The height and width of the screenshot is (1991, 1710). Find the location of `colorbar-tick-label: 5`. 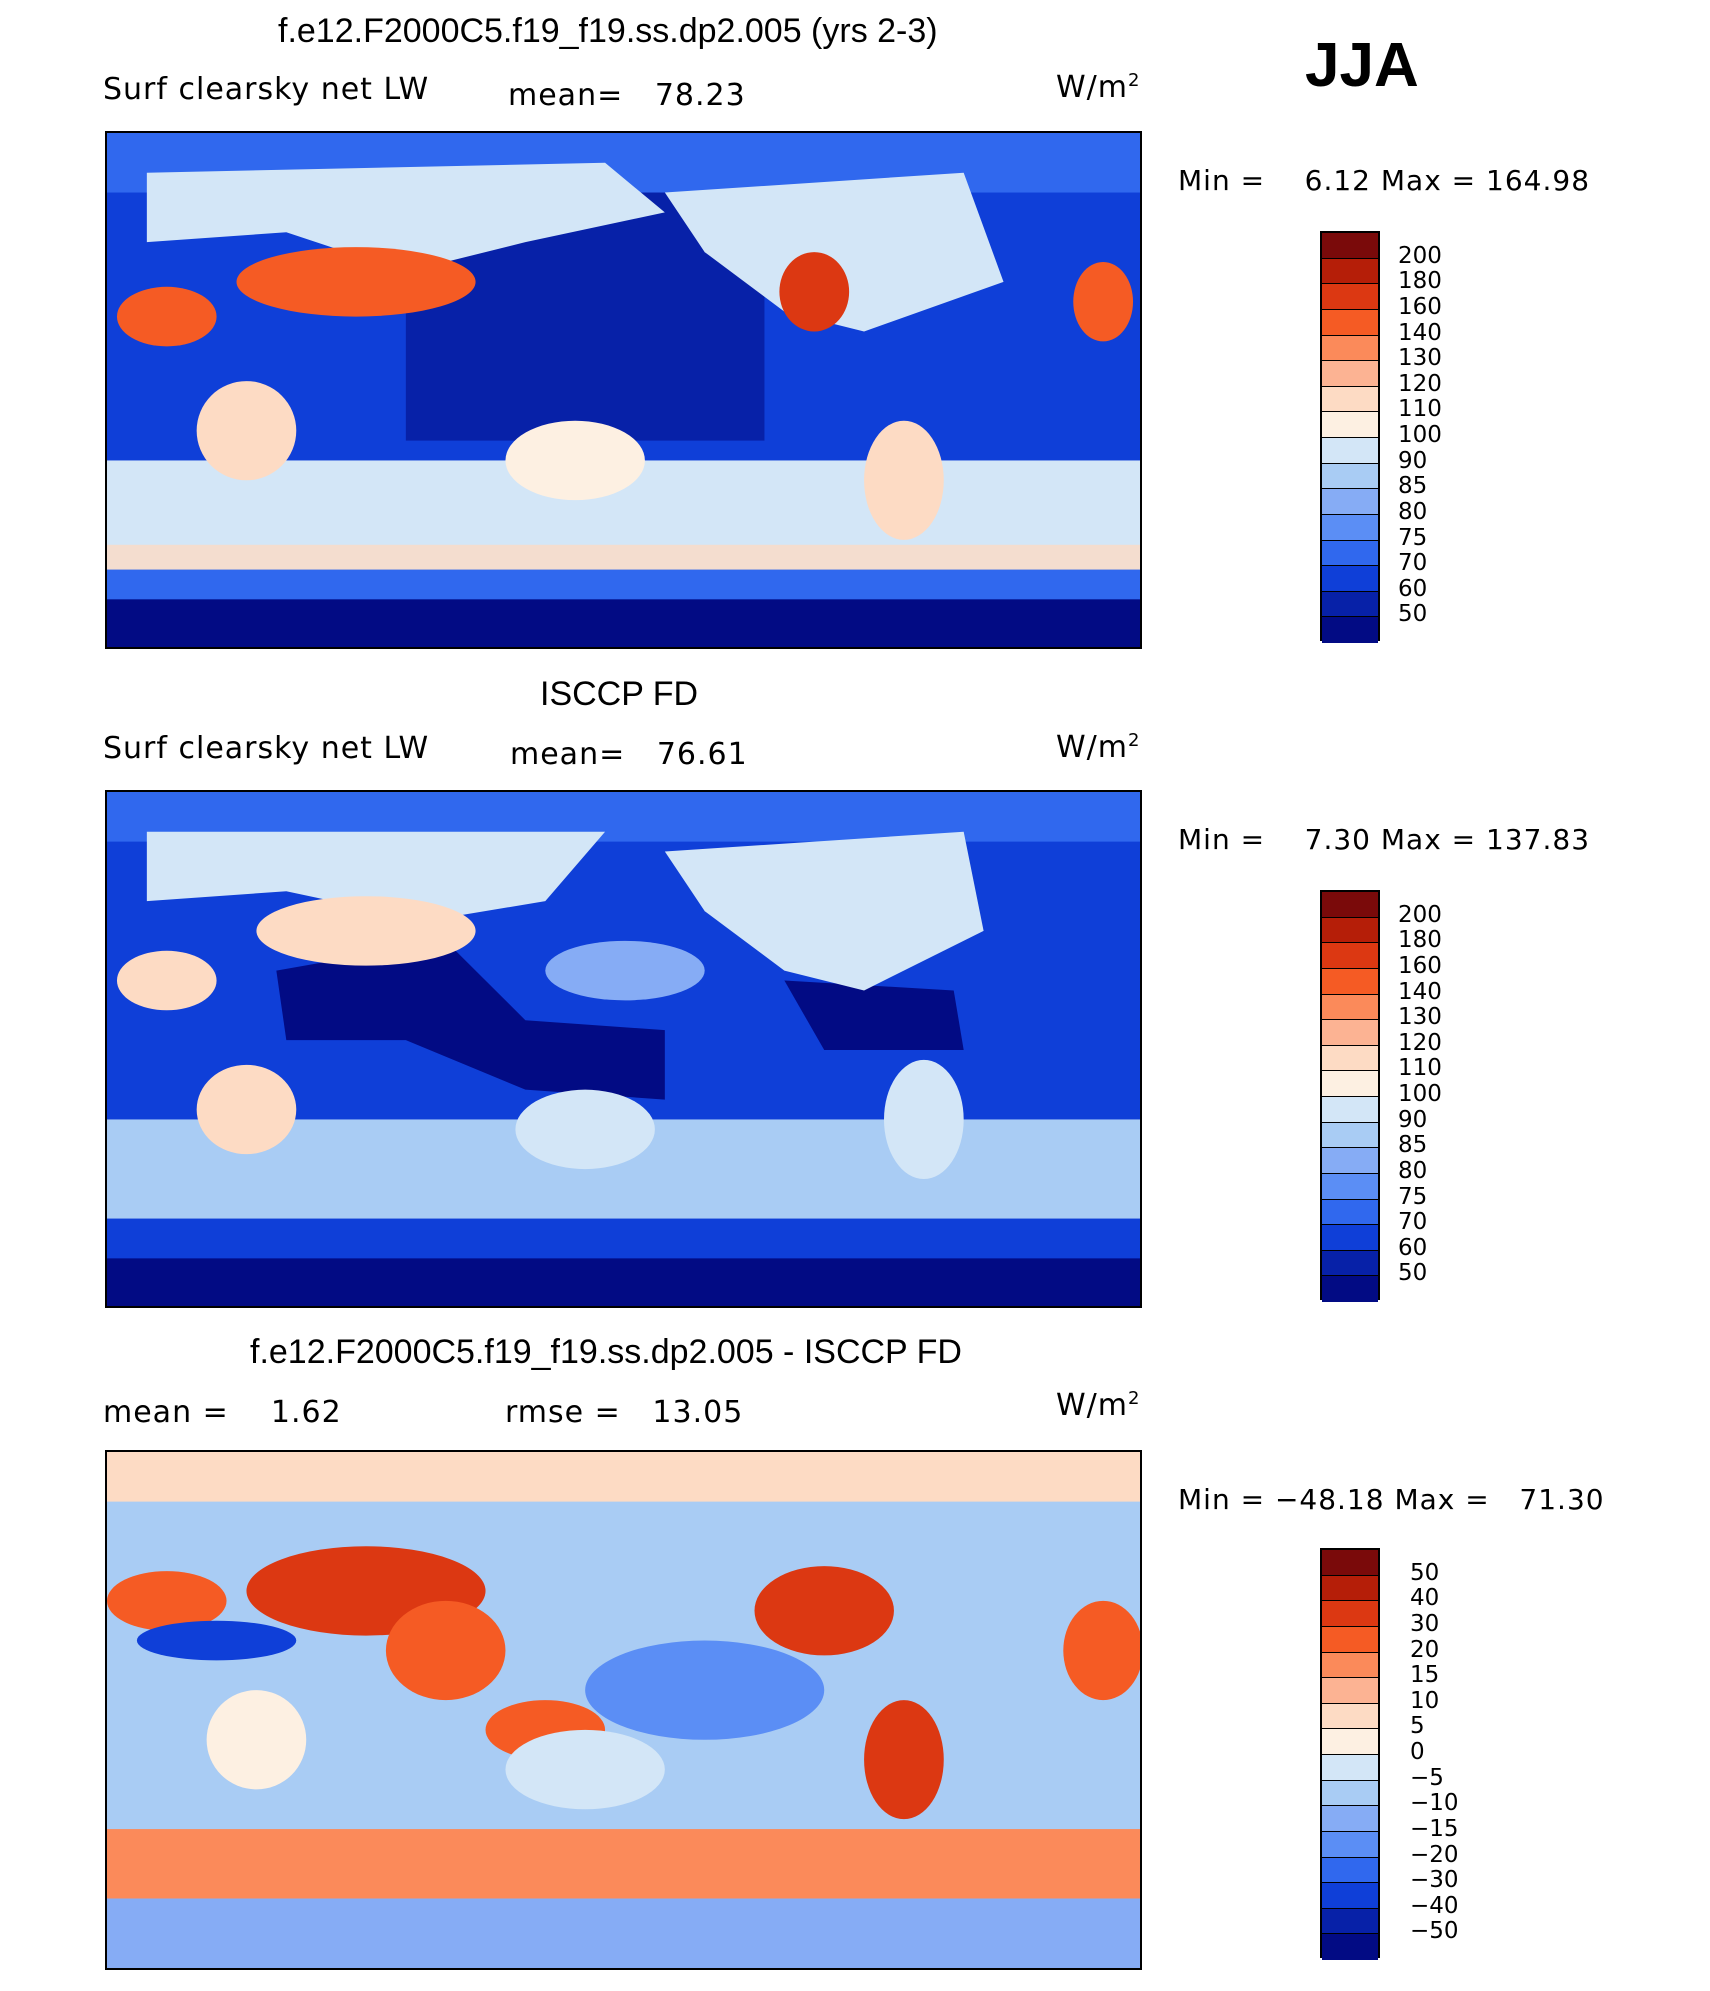

colorbar-tick-label: 5 is located at coordinates (1417, 1726).